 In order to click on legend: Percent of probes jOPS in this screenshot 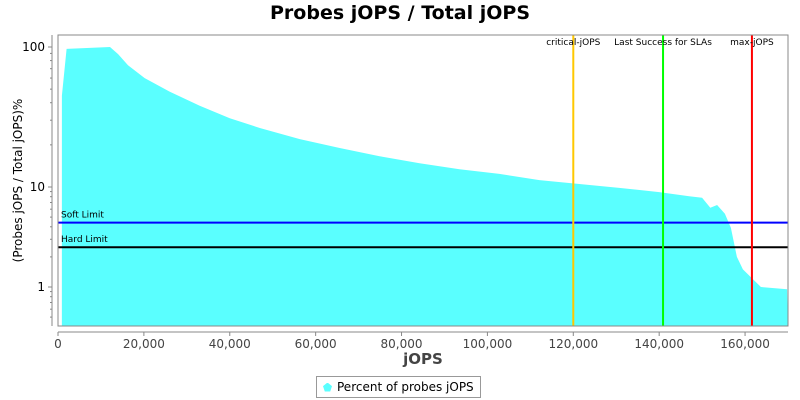, I will do `click(398, 387)`.